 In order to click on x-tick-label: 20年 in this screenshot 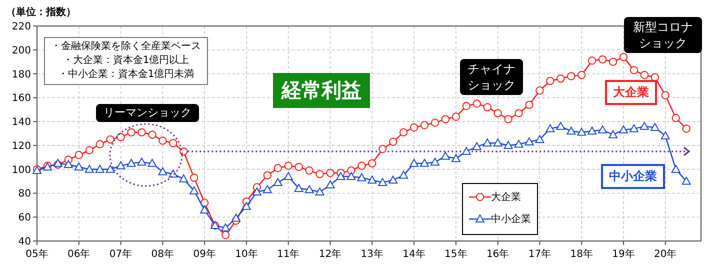, I will do `click(665, 254)`.